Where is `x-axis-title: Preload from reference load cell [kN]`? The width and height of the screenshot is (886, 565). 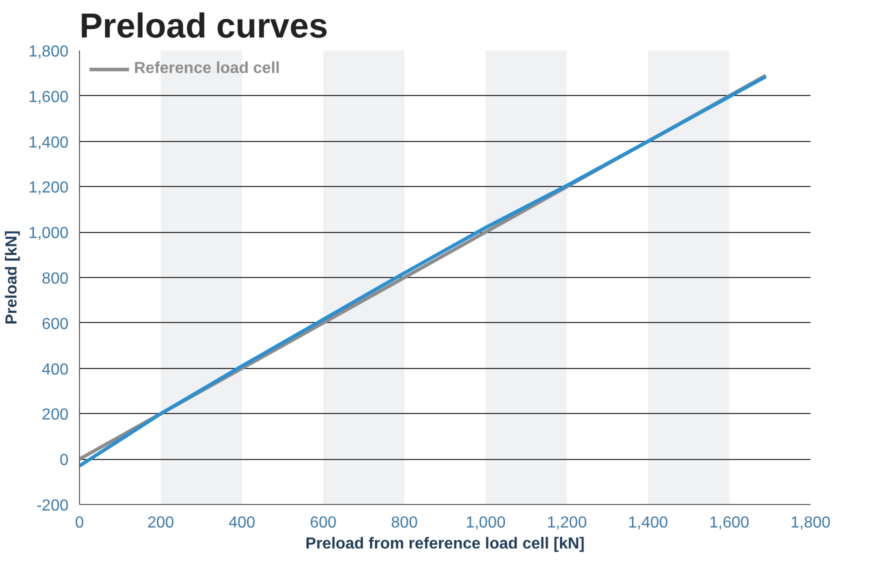 x-axis-title: Preload from reference load cell [kN] is located at coordinates (445, 544).